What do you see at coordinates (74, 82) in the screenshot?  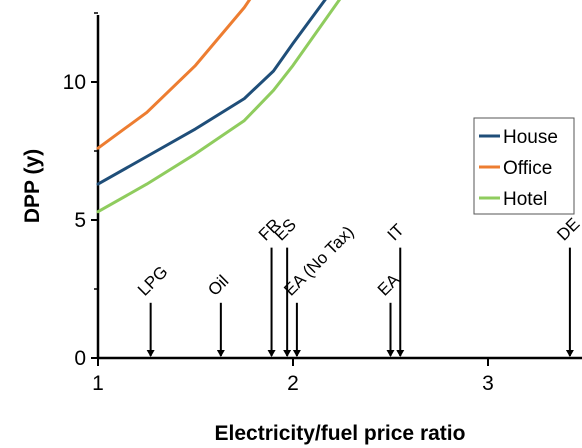 I see `y-tick-label: 10` at bounding box center [74, 82].